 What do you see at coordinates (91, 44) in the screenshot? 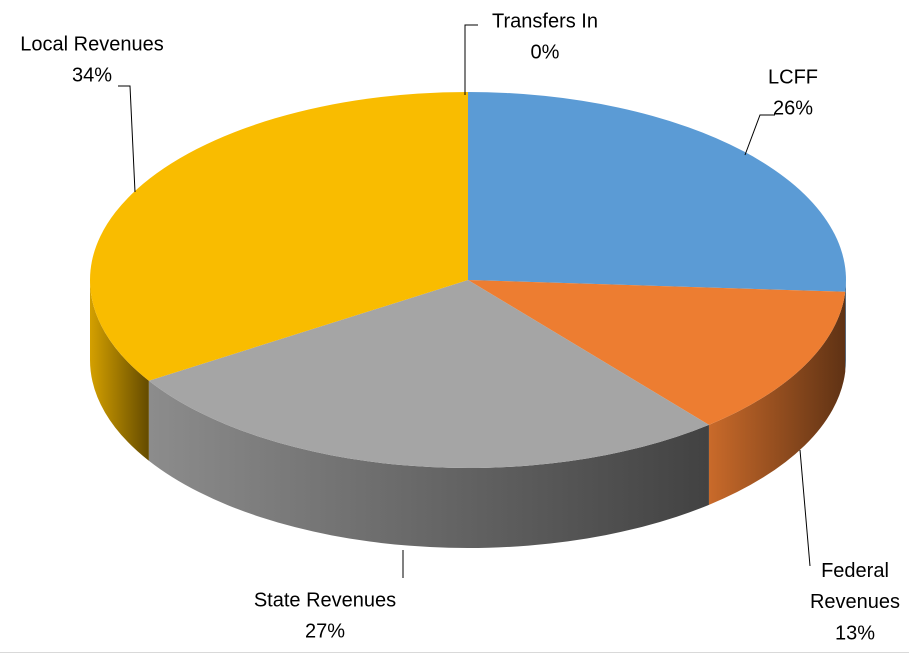
I see `data-label-name: Local Revenues` at bounding box center [91, 44].